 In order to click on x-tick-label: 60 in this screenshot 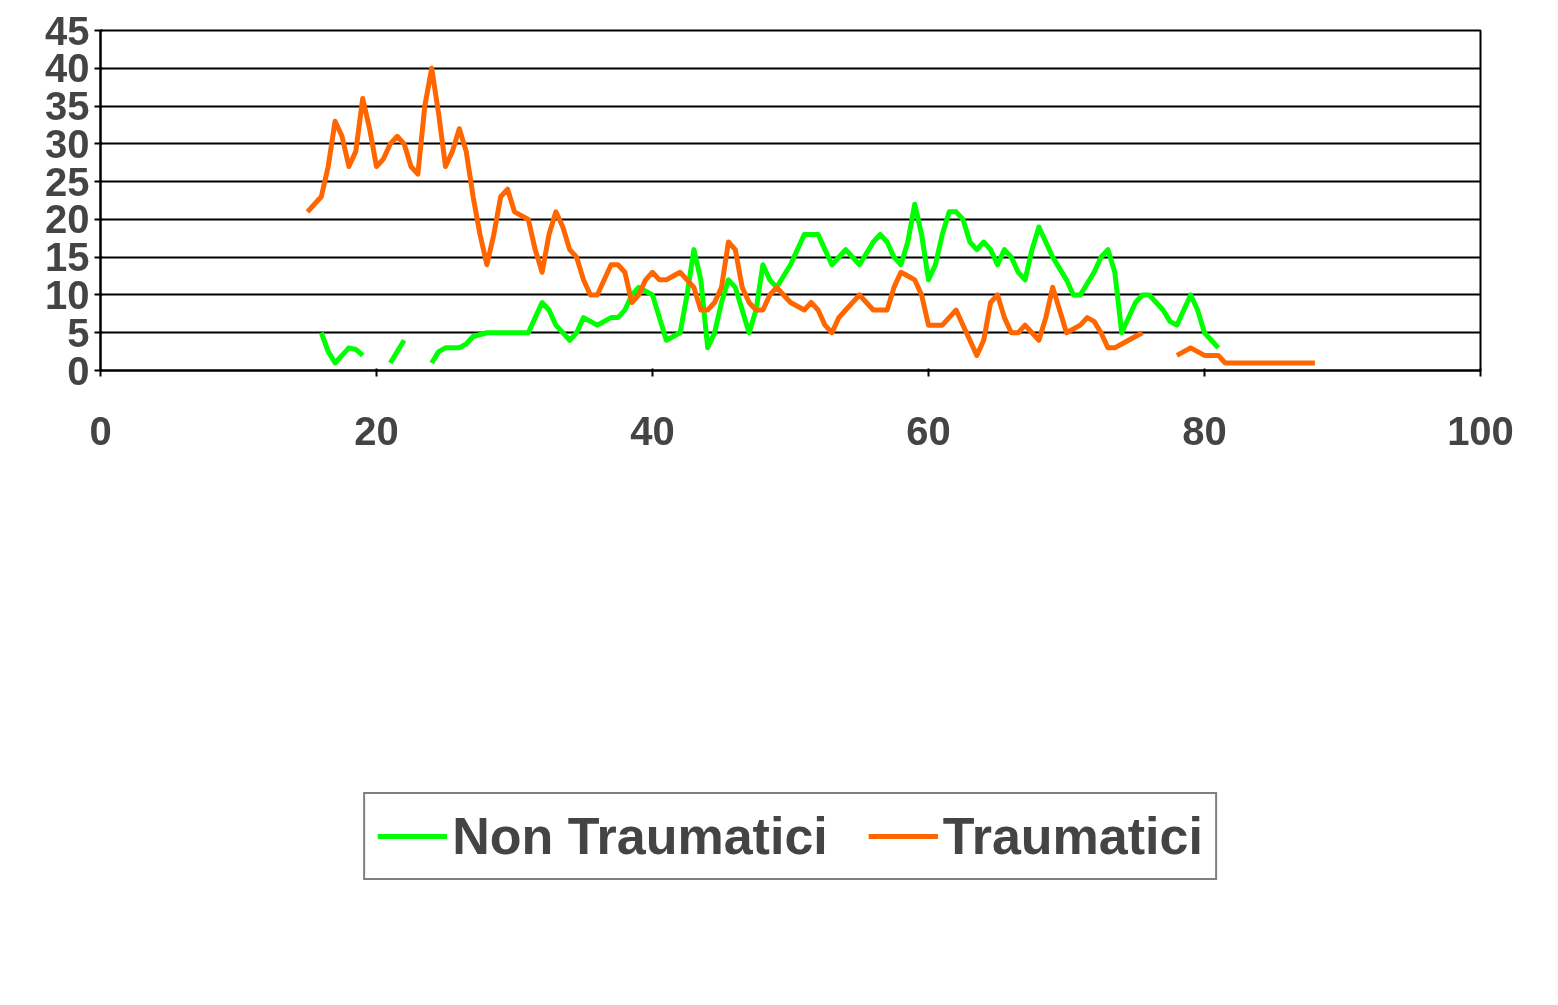, I will do `click(928, 430)`.